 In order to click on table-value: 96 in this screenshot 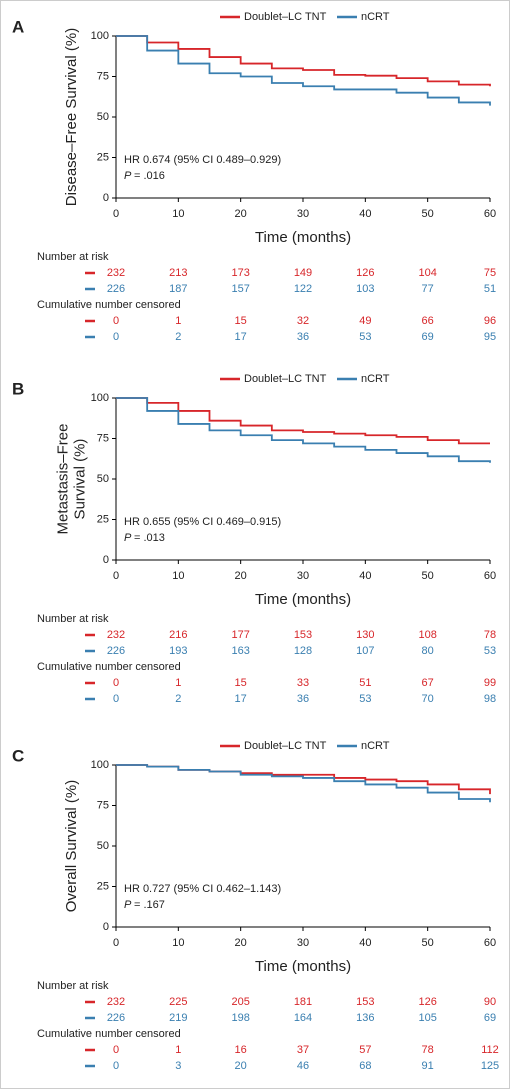, I will do `click(490, 321)`.